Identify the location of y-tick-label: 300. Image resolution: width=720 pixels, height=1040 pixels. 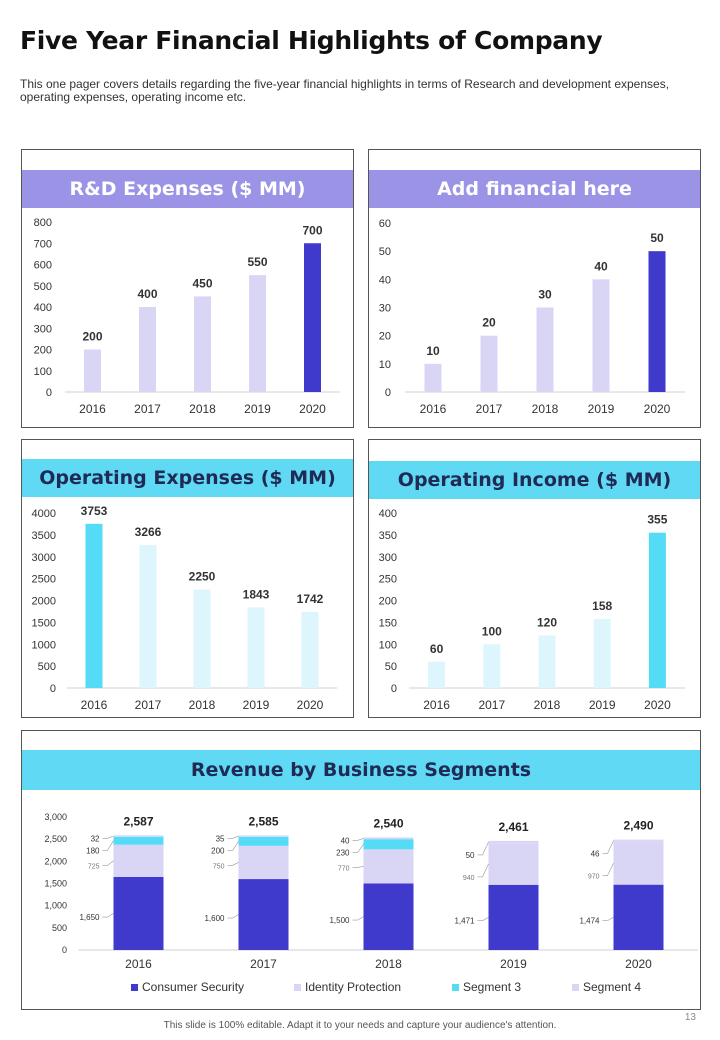
(388, 558).